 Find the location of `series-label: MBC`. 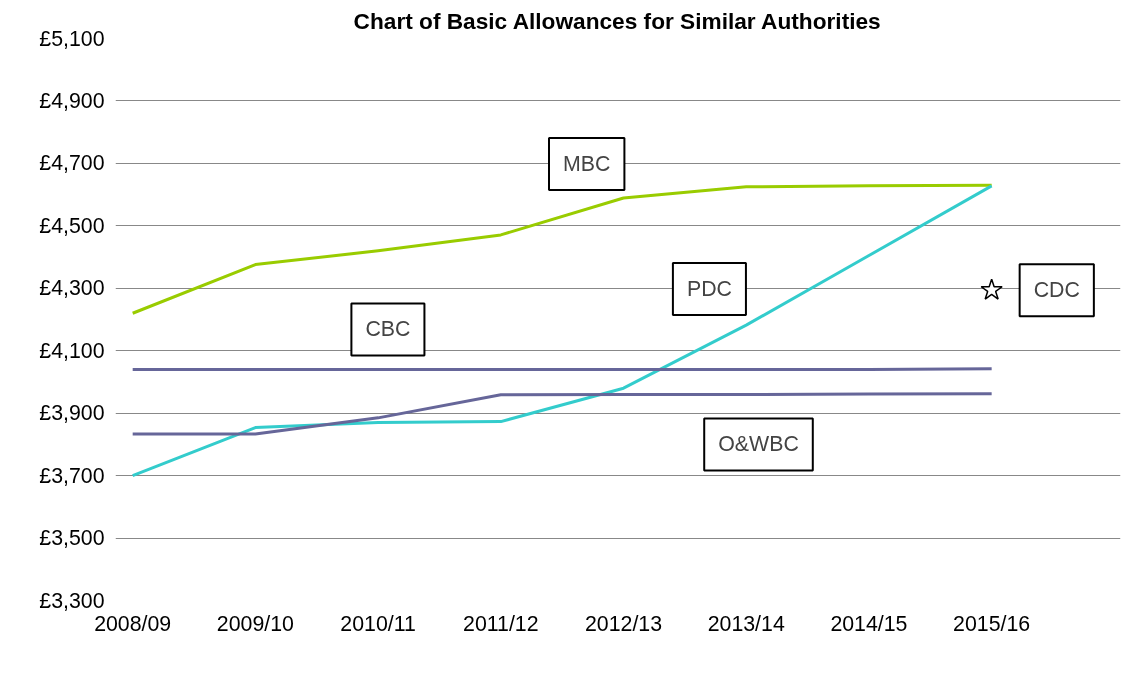

series-label: MBC is located at coordinates (587, 164).